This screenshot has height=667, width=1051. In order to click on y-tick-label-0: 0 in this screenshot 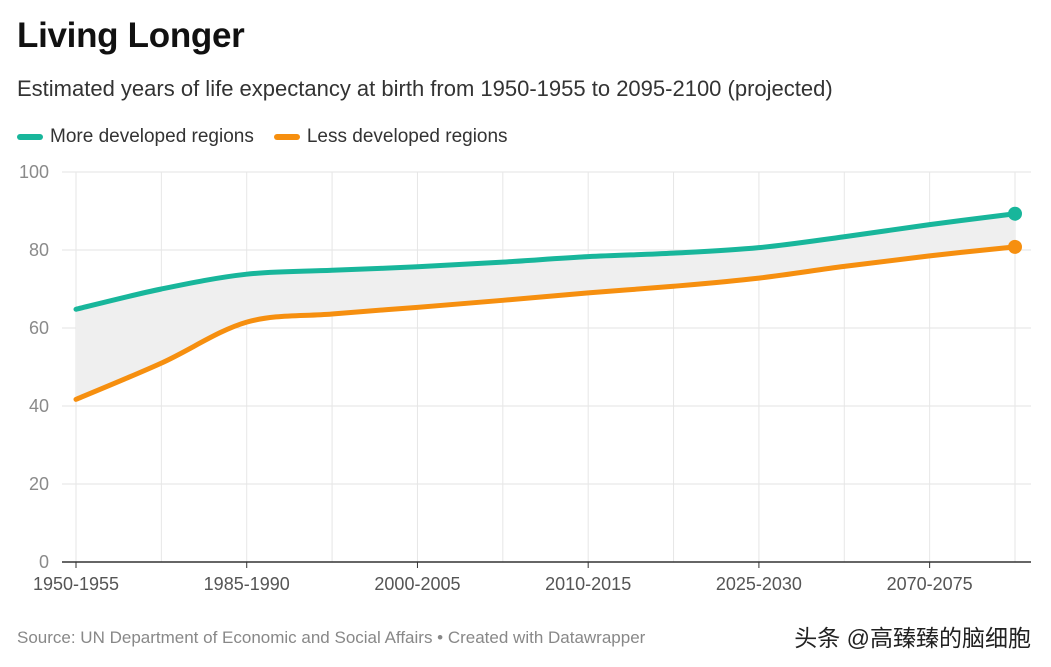, I will do `click(44, 562)`.